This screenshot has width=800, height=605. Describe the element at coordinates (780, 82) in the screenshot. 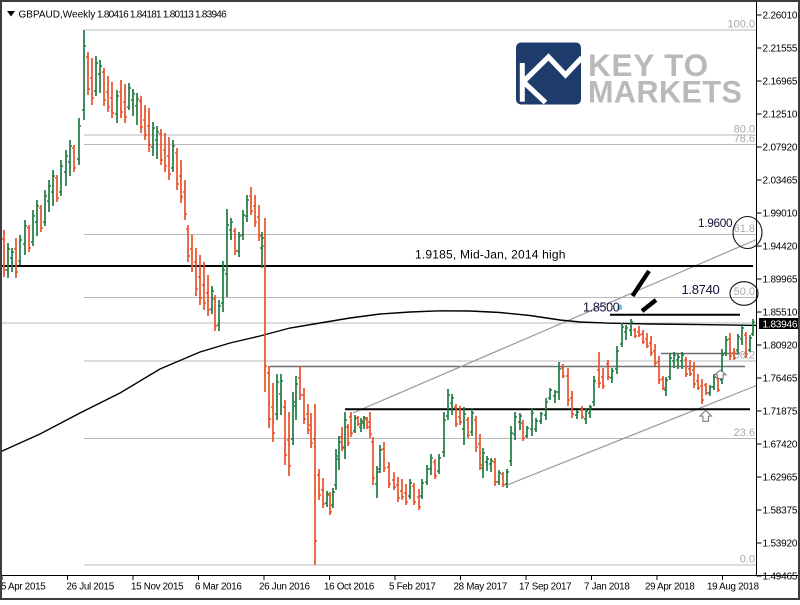

I see `svg-text: 2.16965` at that location.